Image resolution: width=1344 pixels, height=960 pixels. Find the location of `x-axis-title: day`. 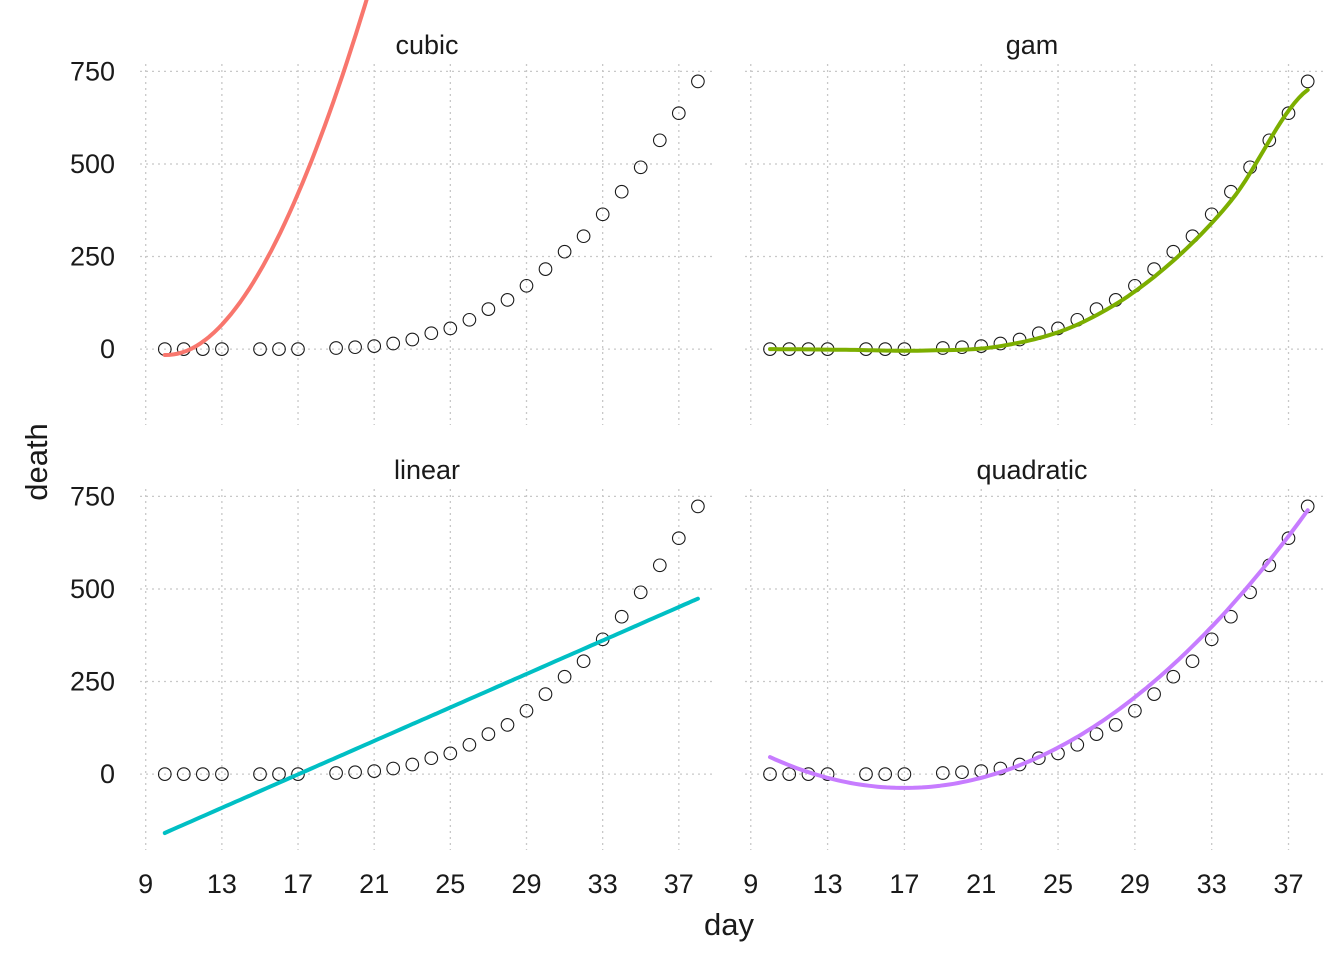

x-axis-title: day is located at coordinates (729, 924).